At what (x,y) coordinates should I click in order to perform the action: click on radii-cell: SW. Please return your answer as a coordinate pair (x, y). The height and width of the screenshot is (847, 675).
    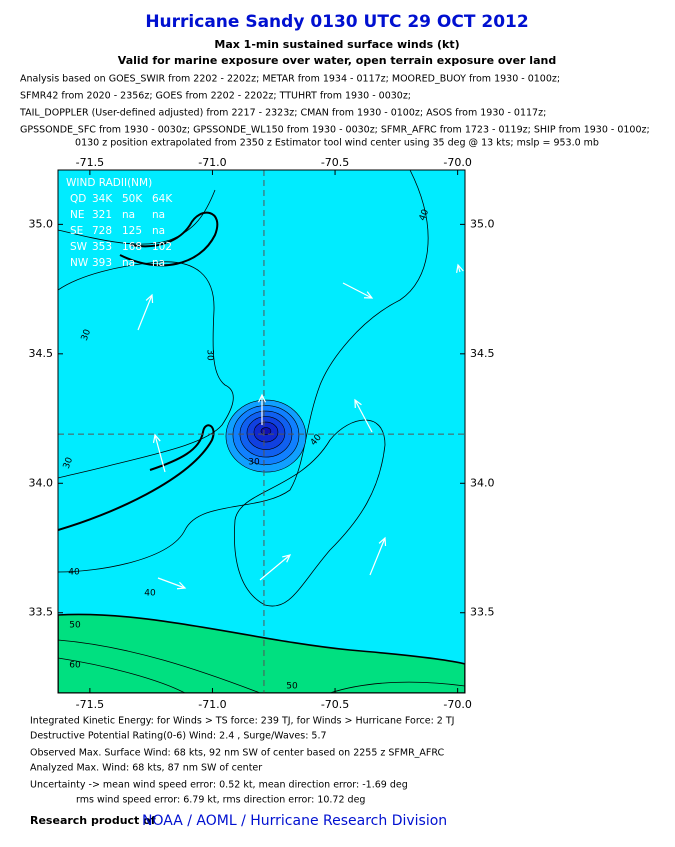
    Looking at the image, I should click on (79, 247).